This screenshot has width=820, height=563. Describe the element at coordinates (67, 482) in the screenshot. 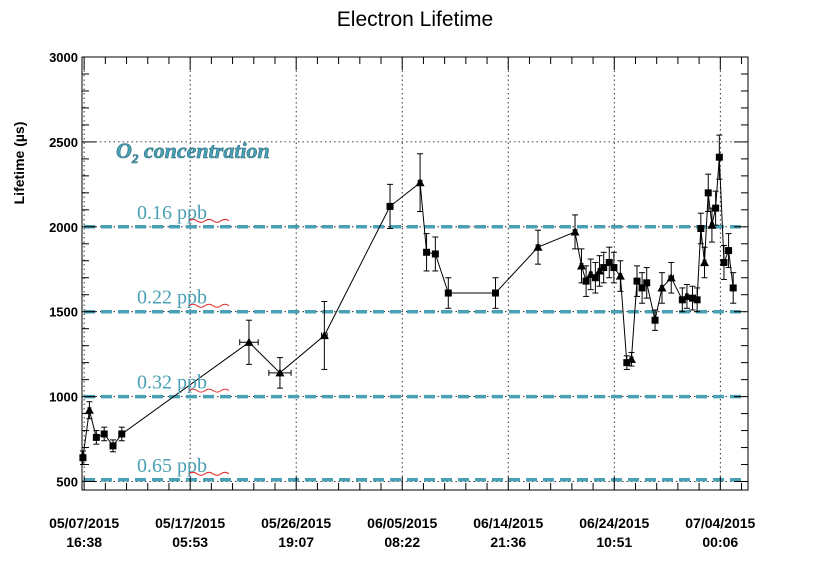

I see `y-tick-label: 500` at that location.